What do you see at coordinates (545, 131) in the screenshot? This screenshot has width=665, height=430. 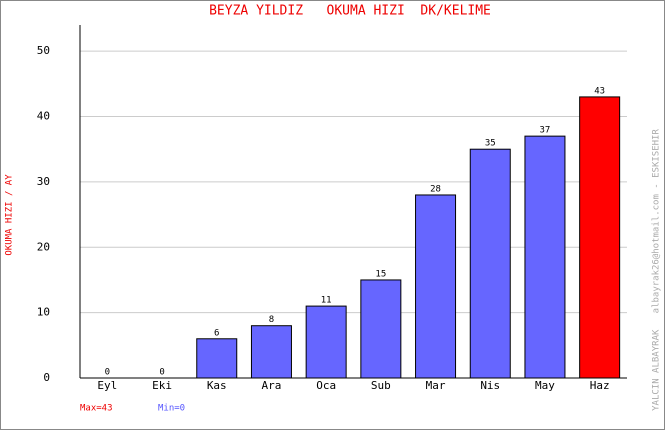 I see `value-label: 37` at bounding box center [545, 131].